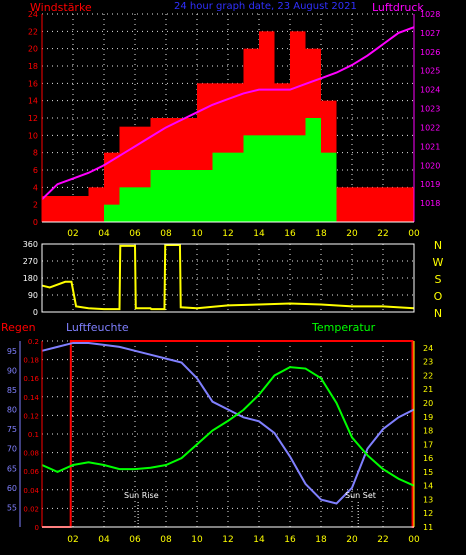 Image resolution: width=466 pixels, height=555 pixels. What do you see at coordinates (35, 312) in the screenshot?
I see `direction-y-tick: 0` at bounding box center [35, 312].